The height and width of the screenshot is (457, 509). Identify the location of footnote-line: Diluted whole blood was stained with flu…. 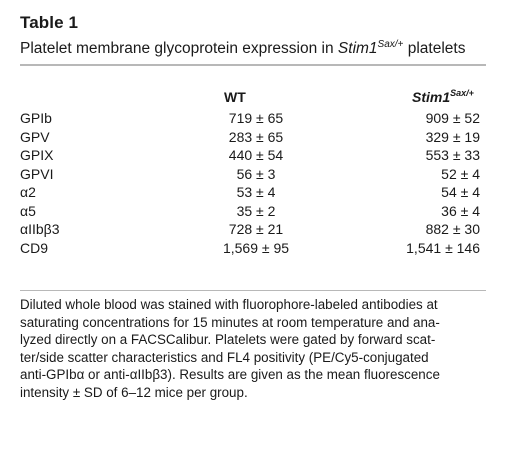
(229, 304).